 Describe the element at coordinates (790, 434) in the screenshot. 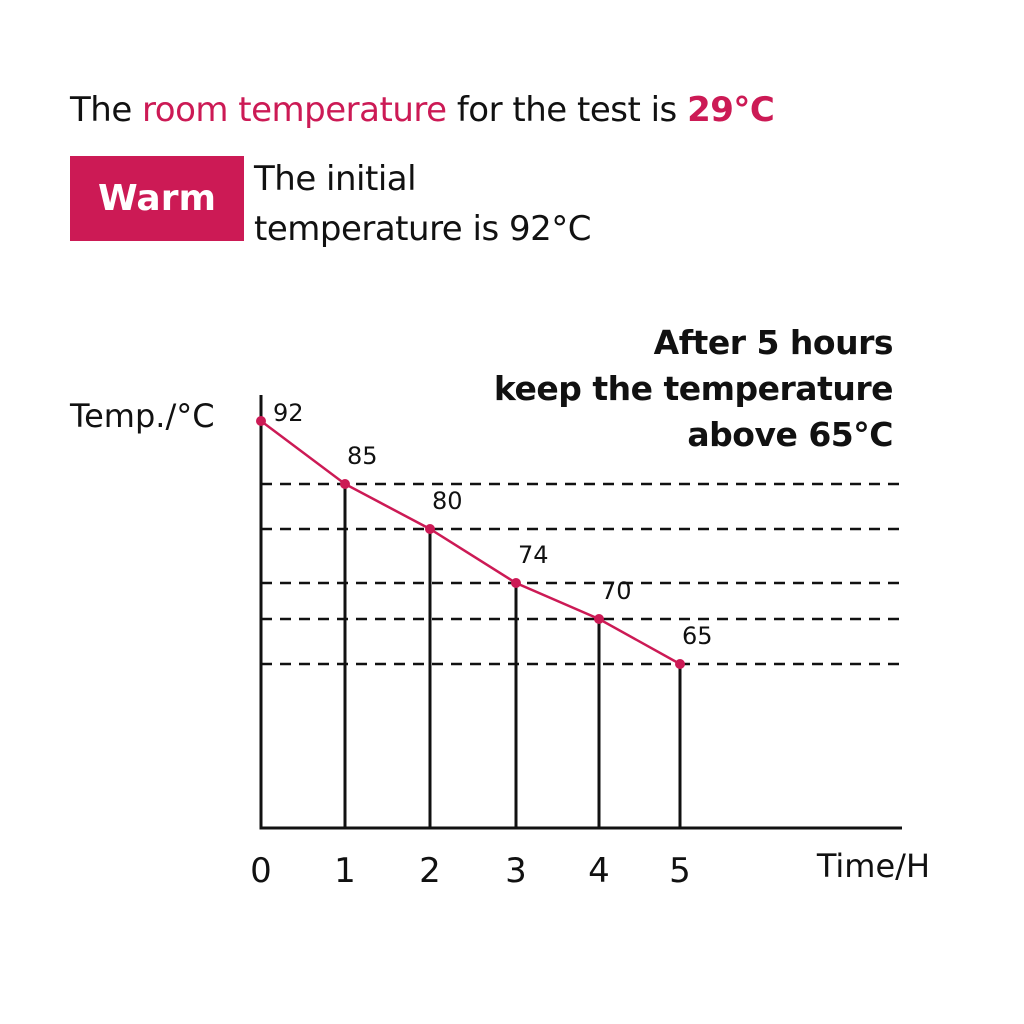

I see `note-line-3: above 65°C` at that location.